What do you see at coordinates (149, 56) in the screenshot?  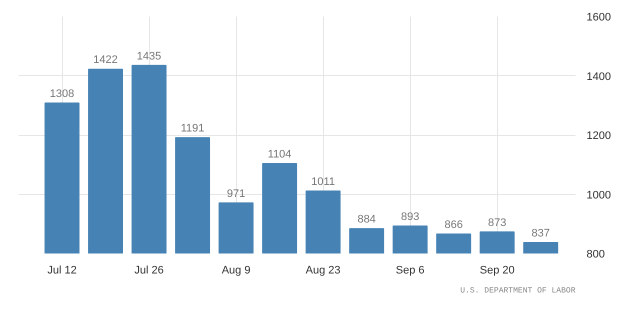 I see `data-label: 1435` at bounding box center [149, 56].